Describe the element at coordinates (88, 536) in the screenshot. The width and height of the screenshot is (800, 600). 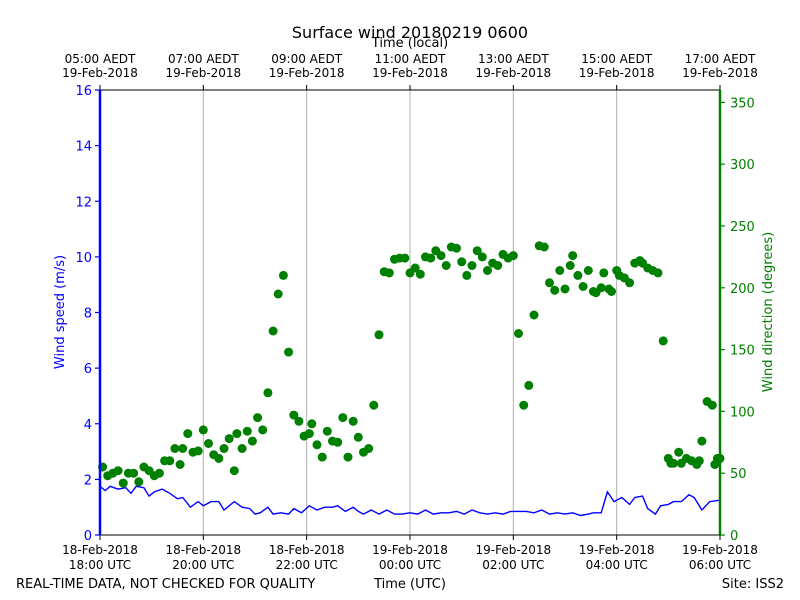
I see `y-left-tick-label: 0` at that location.